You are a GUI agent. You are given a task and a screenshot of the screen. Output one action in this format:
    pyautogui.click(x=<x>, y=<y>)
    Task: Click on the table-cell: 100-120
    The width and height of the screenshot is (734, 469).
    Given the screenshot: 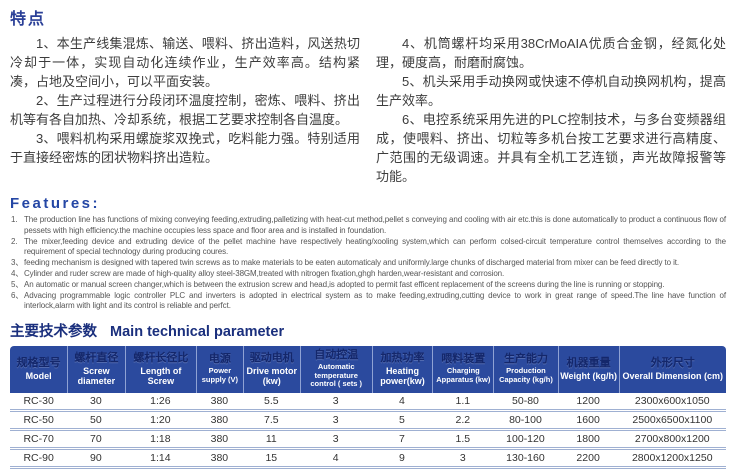 What is the action you would take?
    pyautogui.click(x=525, y=440)
    